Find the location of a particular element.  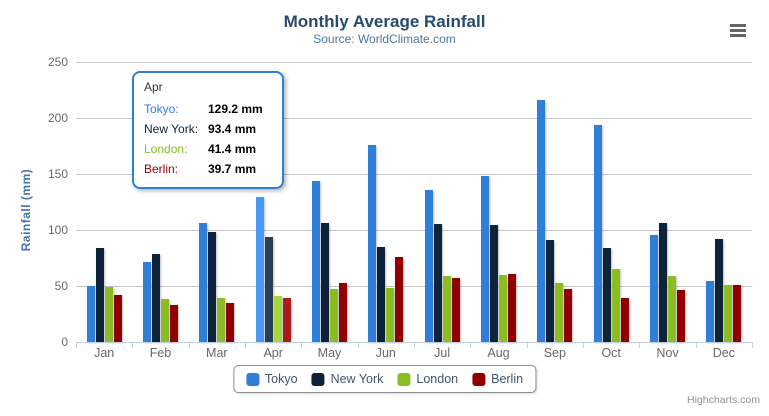

bar-london-dec is located at coordinates (728, 313).